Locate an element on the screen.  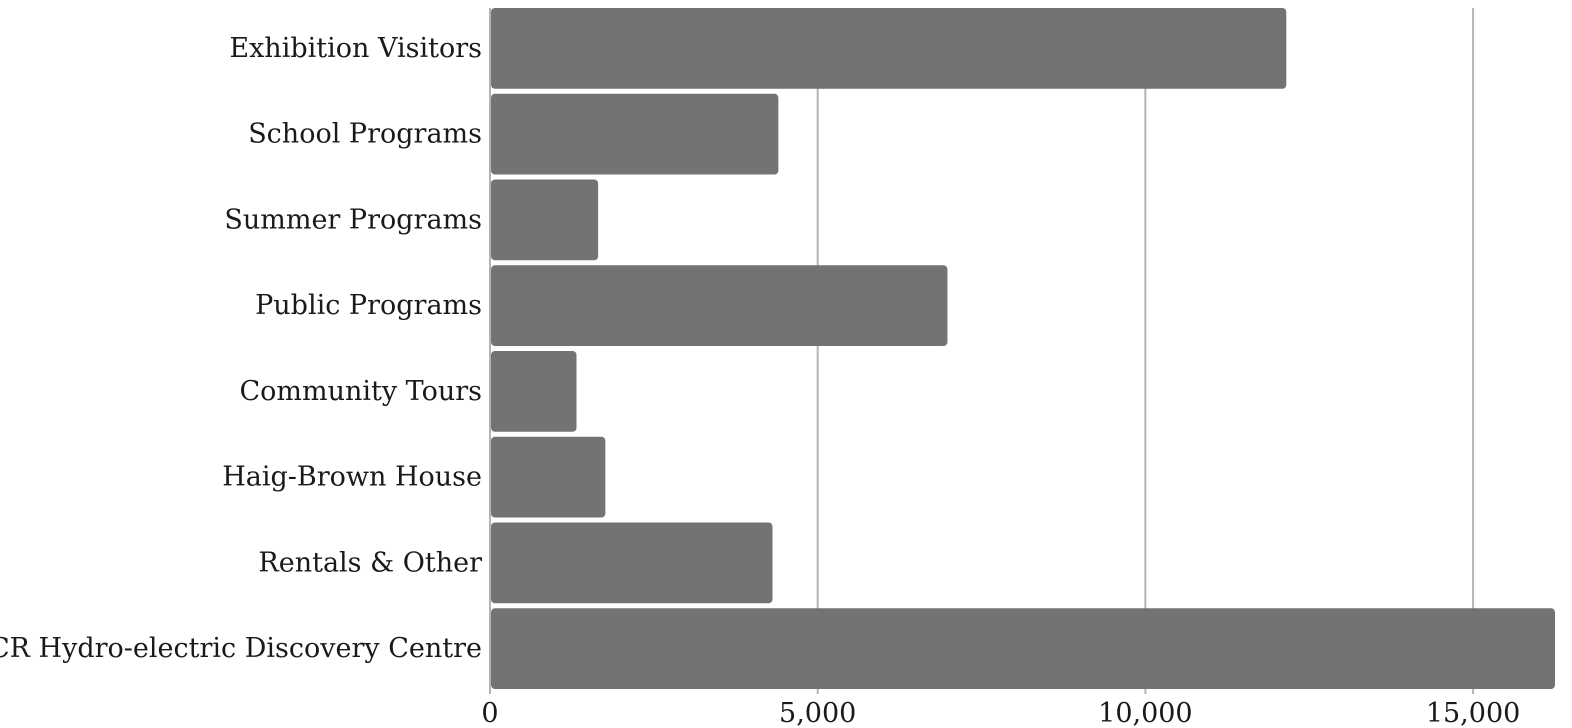
category-label-public-programs: Public Programs is located at coordinates (368, 305).